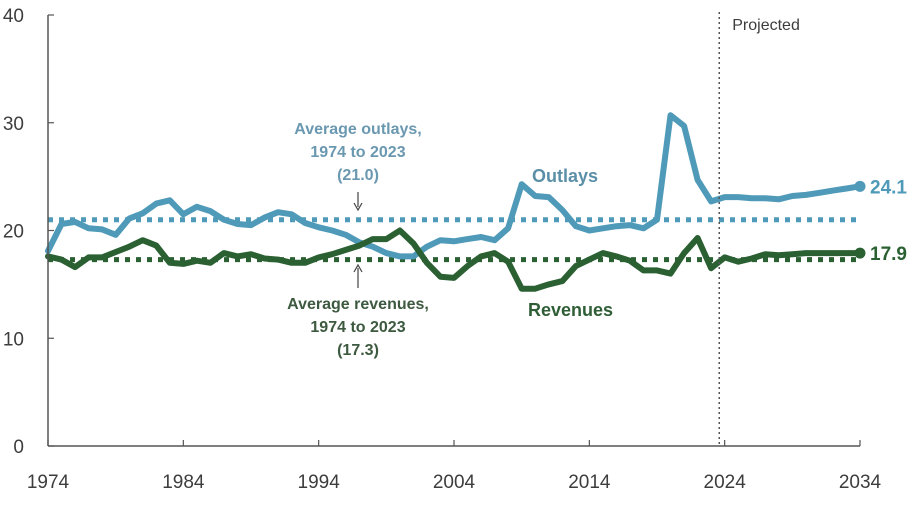 Image resolution: width=918 pixels, height=505 pixels. I want to click on outlays-end-marker, so click(860, 186).